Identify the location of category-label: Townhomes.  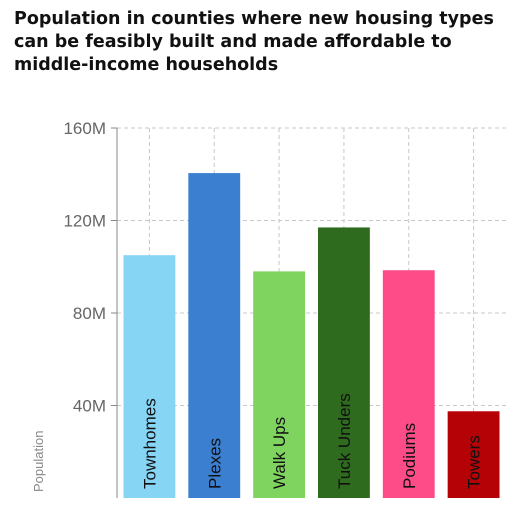
(149, 443).